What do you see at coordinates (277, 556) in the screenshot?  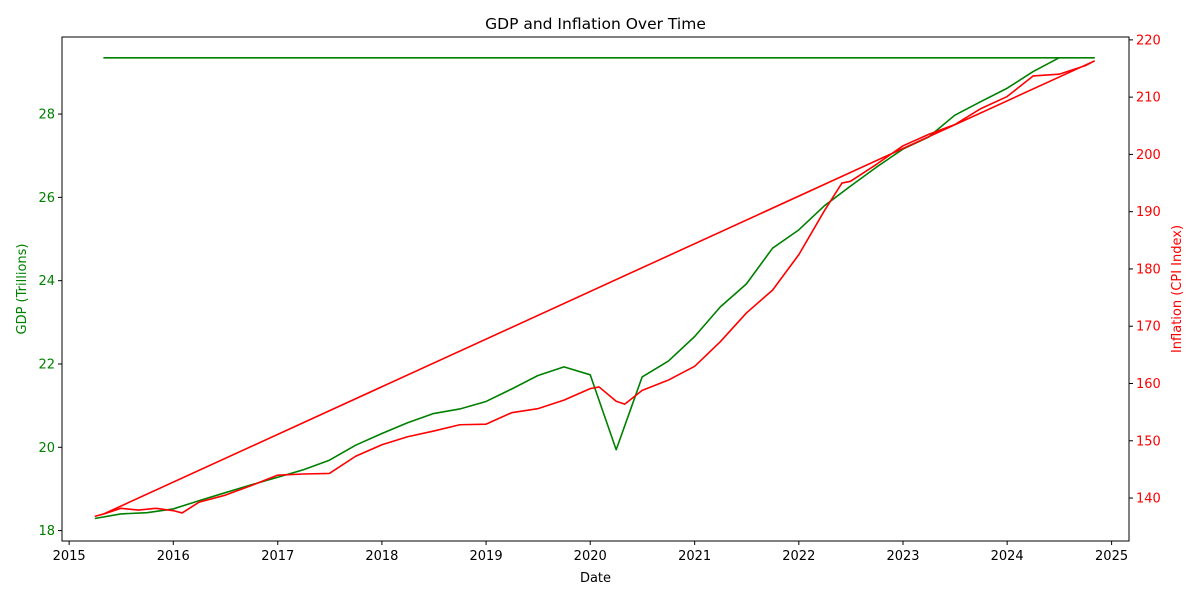 I see `x-tick-label: 2017` at bounding box center [277, 556].